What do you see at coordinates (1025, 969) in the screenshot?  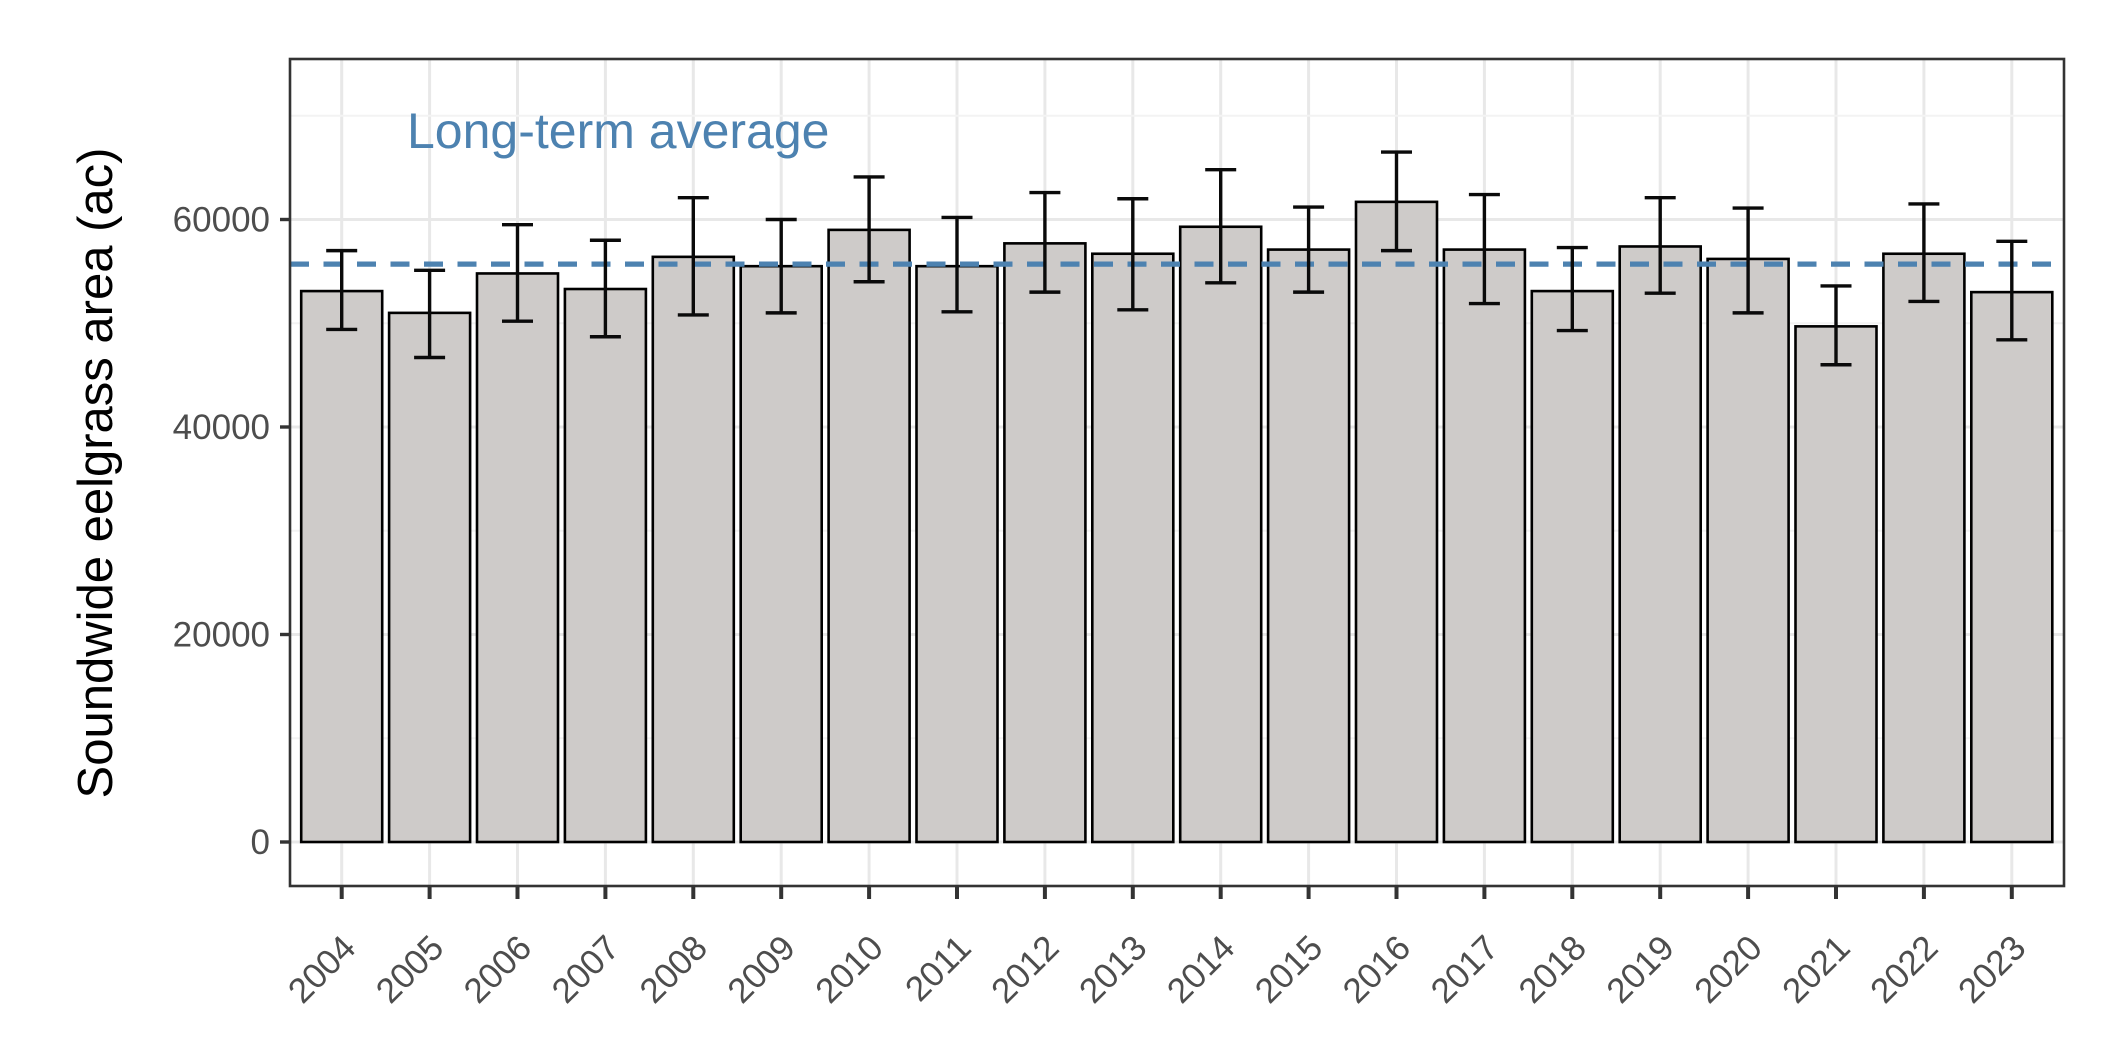 I see `x-tick-label-2012: 2012` at bounding box center [1025, 969].